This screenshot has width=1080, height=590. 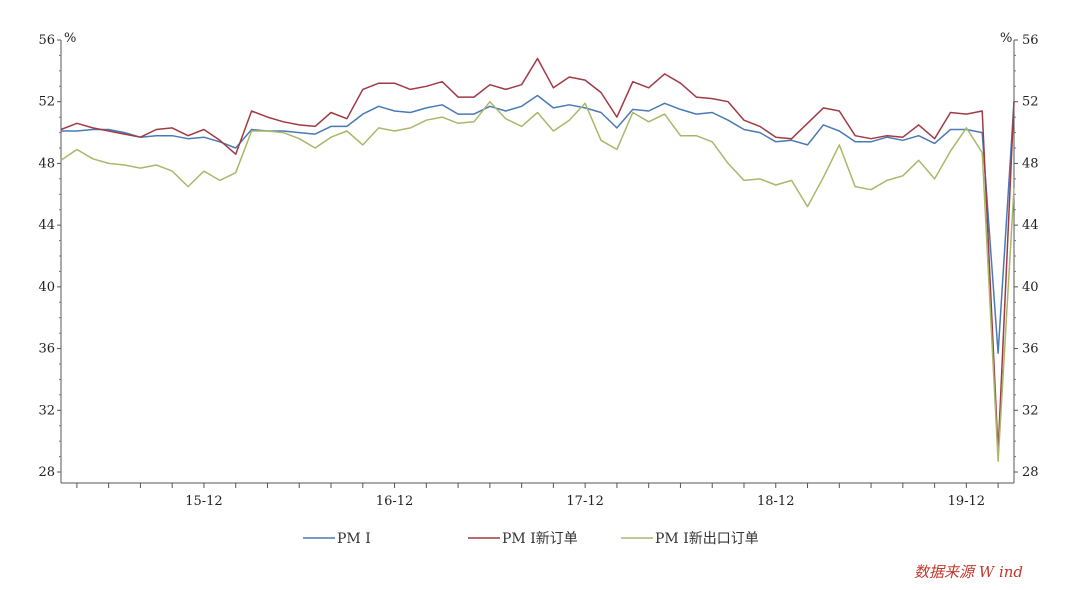 I want to click on y-tick-label-left: 40, so click(x=46, y=287).